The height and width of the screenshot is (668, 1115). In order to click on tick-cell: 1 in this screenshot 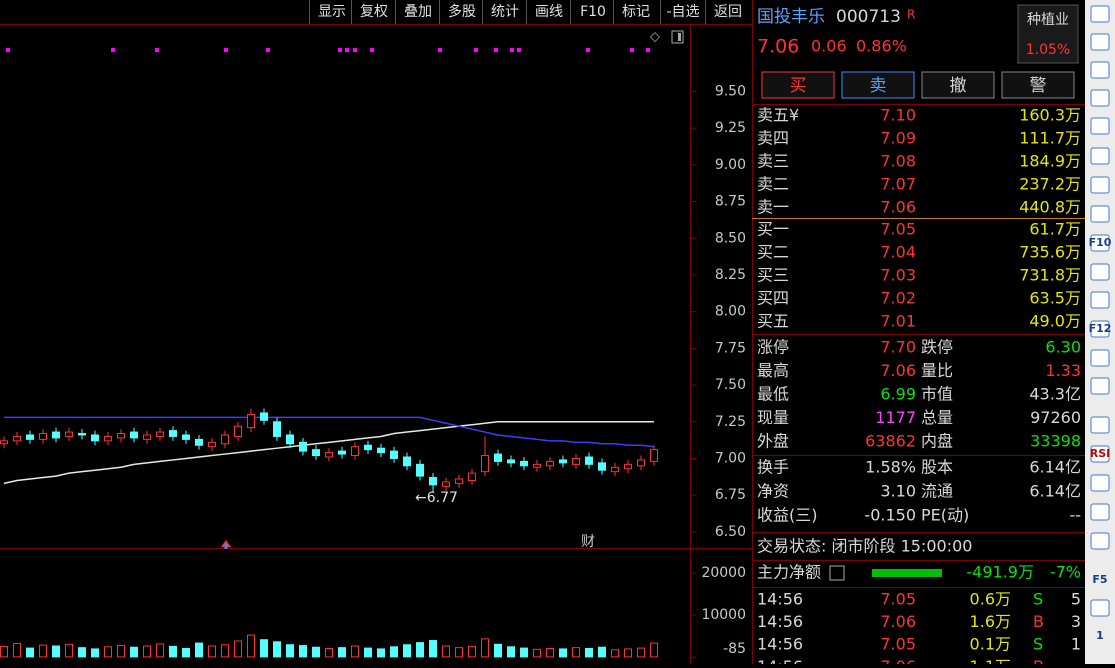, I will do `click(1076, 644)`.